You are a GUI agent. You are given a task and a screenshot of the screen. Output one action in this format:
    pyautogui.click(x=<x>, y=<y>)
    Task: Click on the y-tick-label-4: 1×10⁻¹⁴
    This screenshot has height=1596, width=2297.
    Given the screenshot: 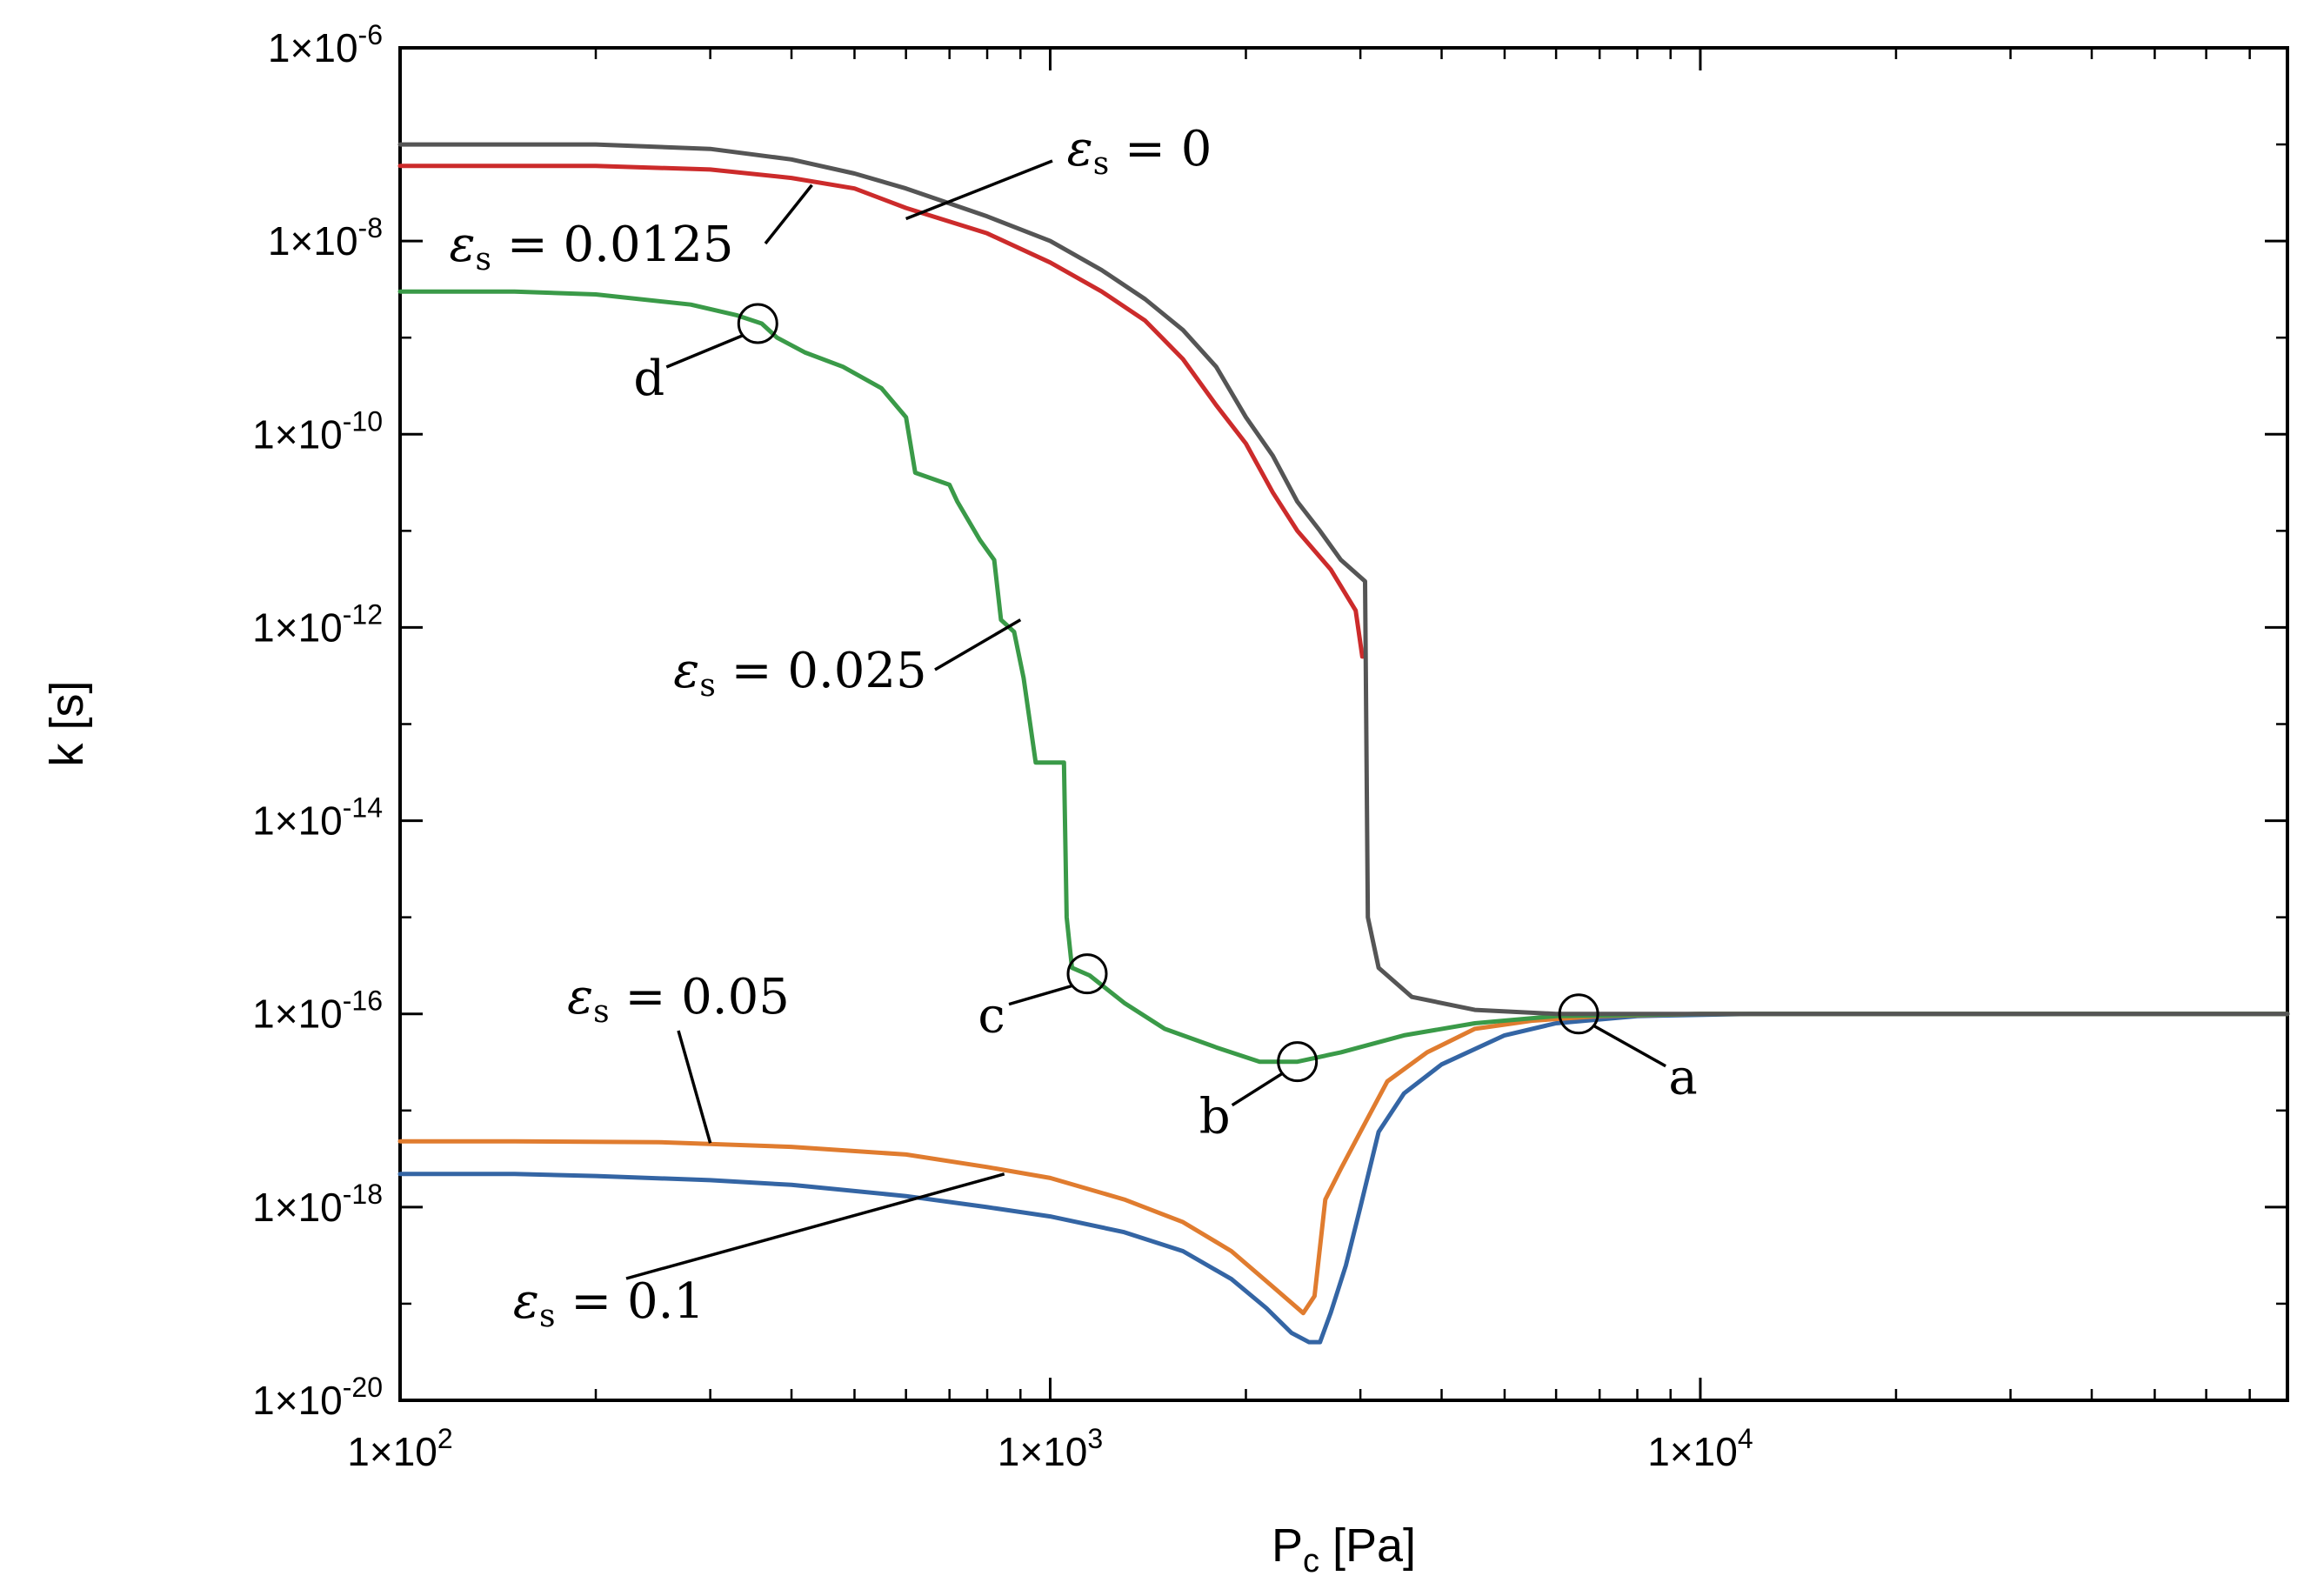 What is the action you would take?
    pyautogui.click(x=317, y=818)
    